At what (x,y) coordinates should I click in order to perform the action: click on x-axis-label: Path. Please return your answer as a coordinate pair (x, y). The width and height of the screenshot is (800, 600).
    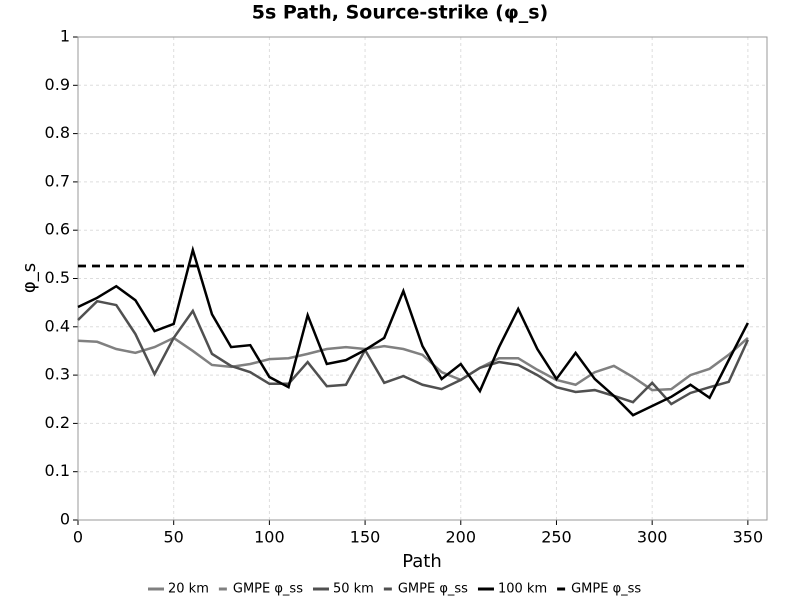
    Looking at the image, I should click on (422, 561).